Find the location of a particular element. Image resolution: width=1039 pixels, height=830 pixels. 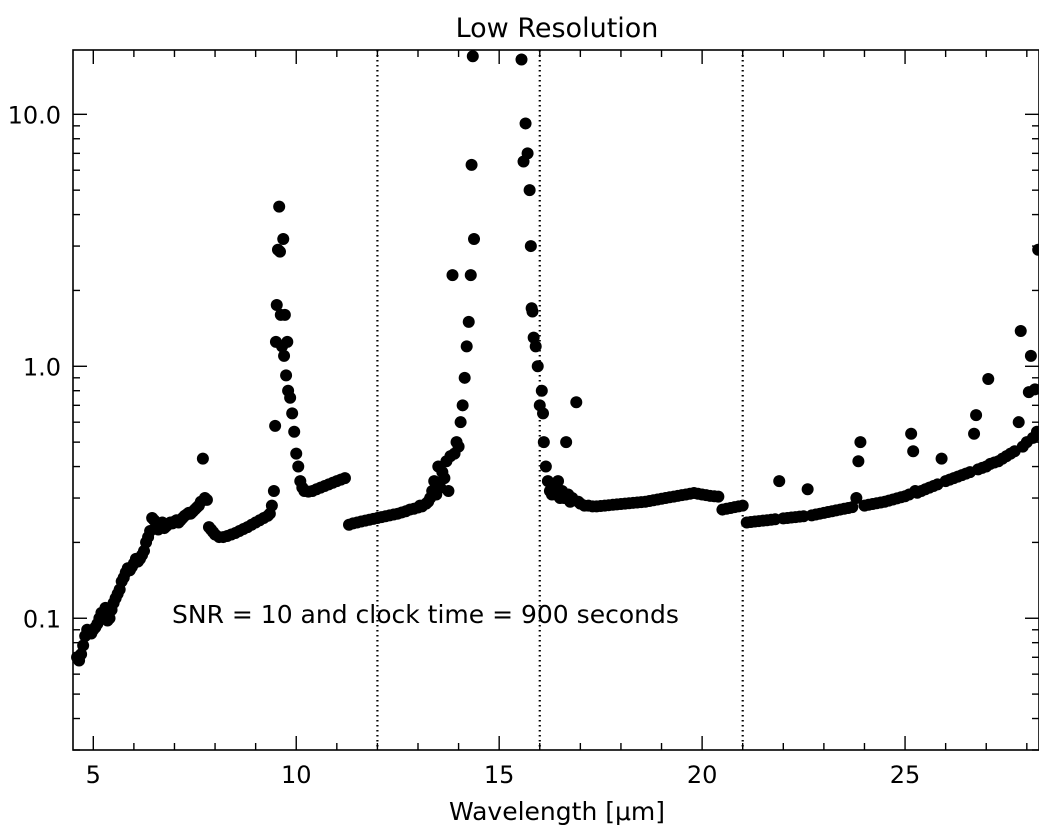

y-tick-label: 0.1 is located at coordinates (42, 619).